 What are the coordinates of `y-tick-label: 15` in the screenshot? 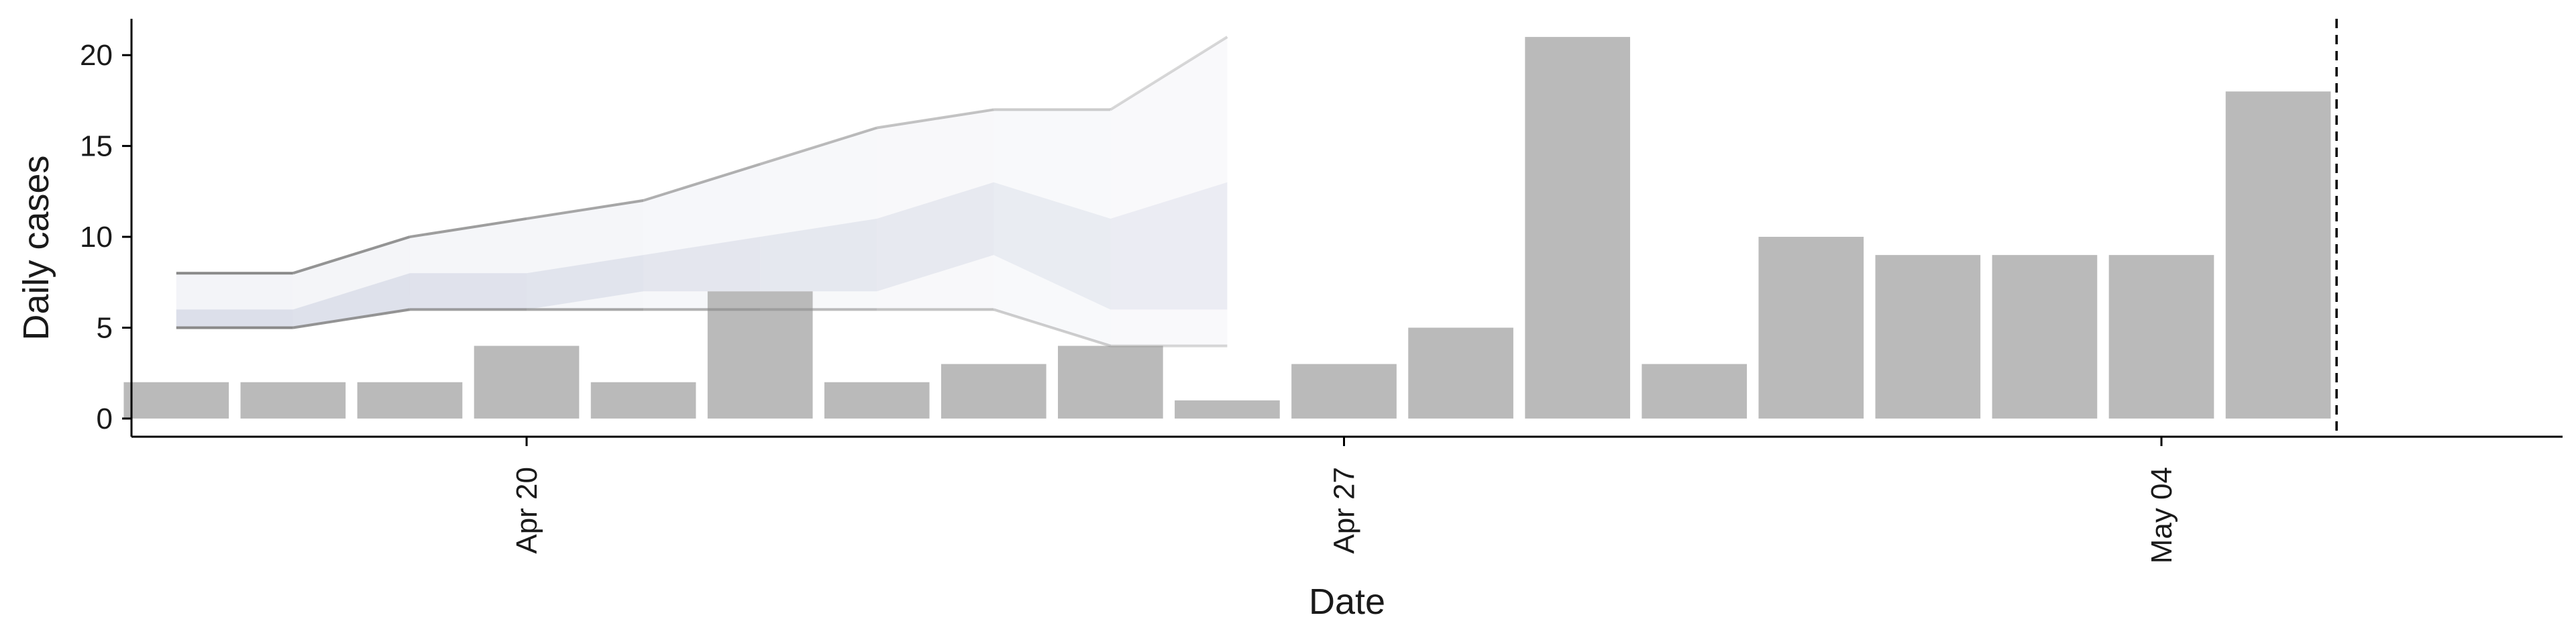 It's located at (96, 146).